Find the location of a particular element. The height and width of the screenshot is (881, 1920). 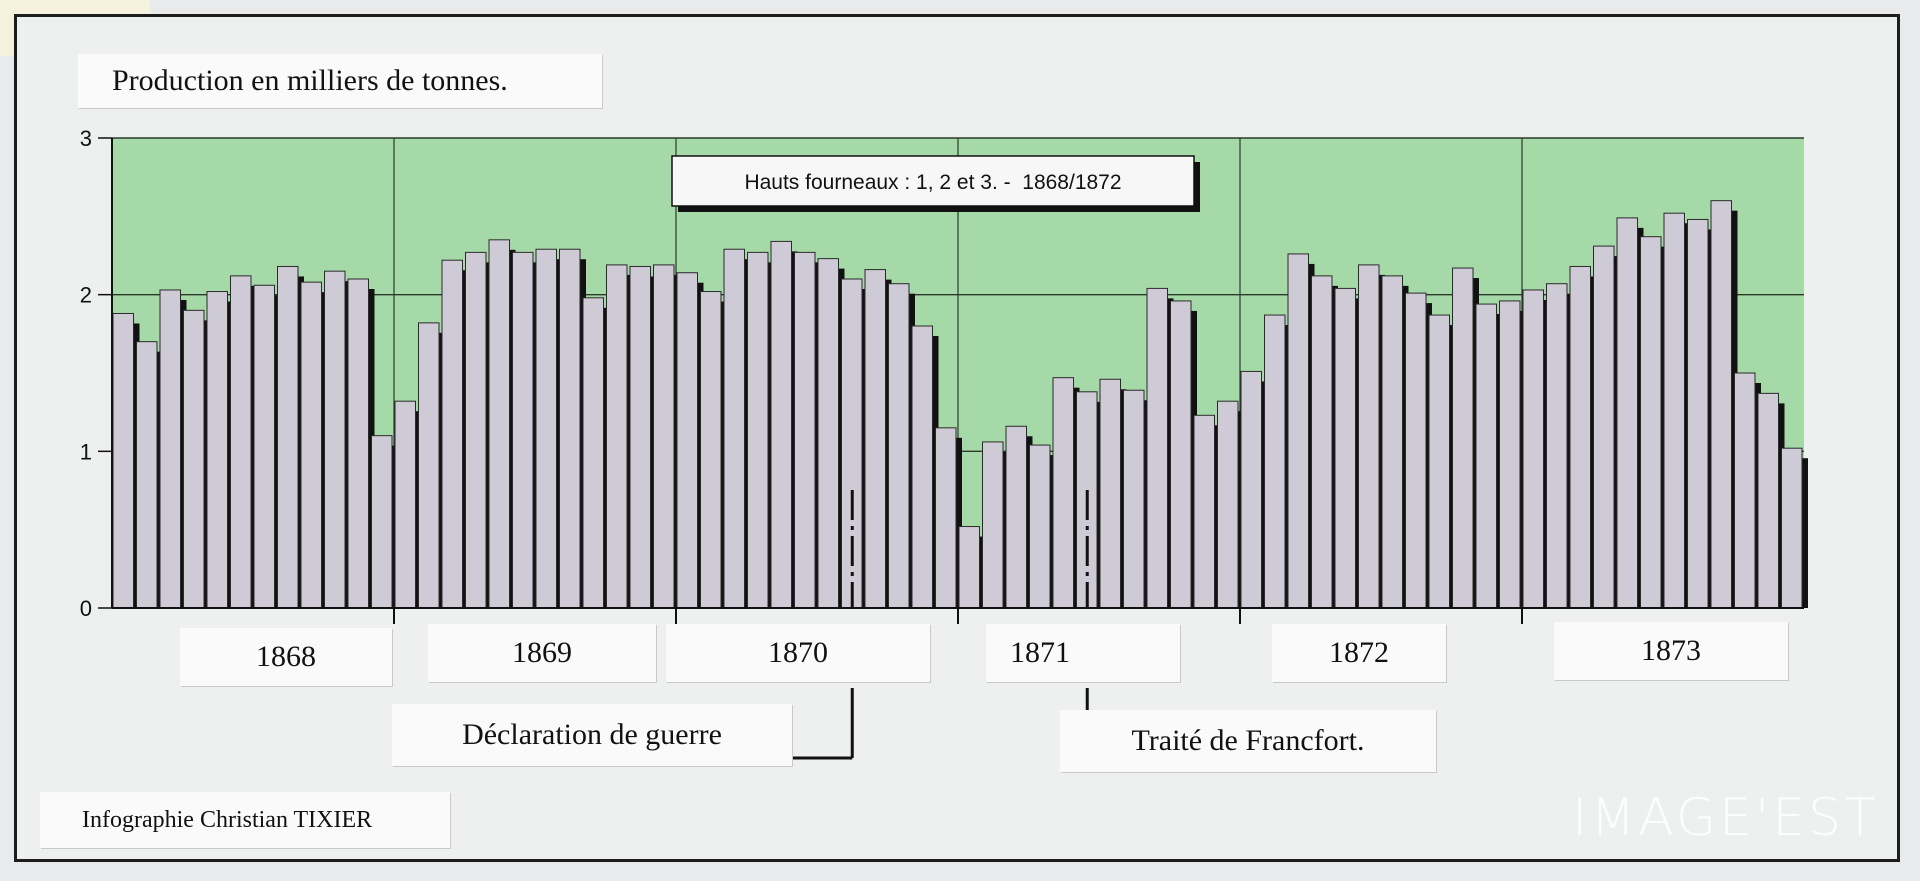

event-declaration-de-guerre: Déclaration de guerre is located at coordinates (592, 735).